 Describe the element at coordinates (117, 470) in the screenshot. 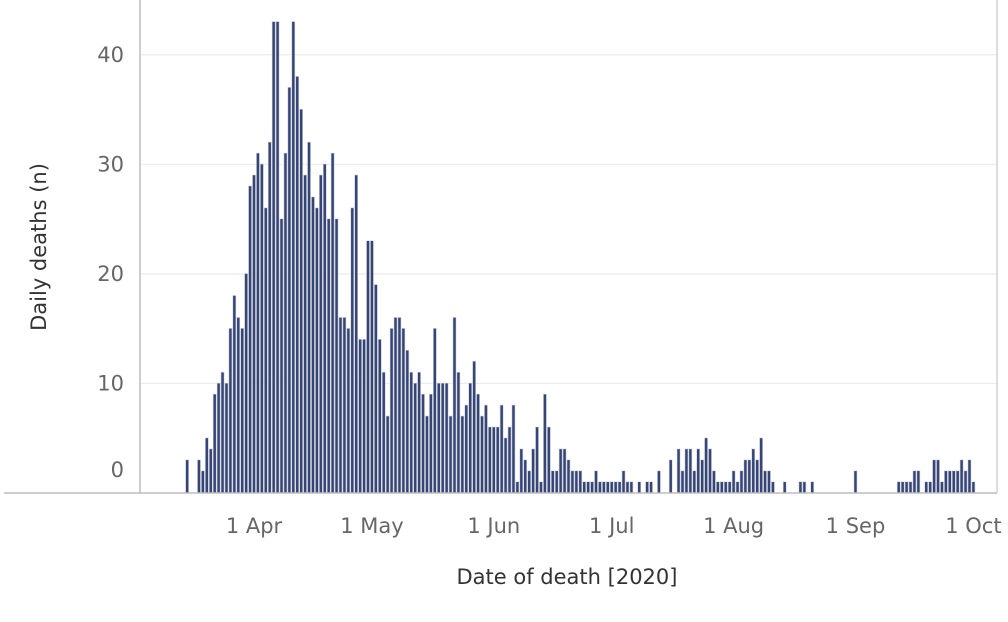

I see `y-tick-label: 0` at that location.